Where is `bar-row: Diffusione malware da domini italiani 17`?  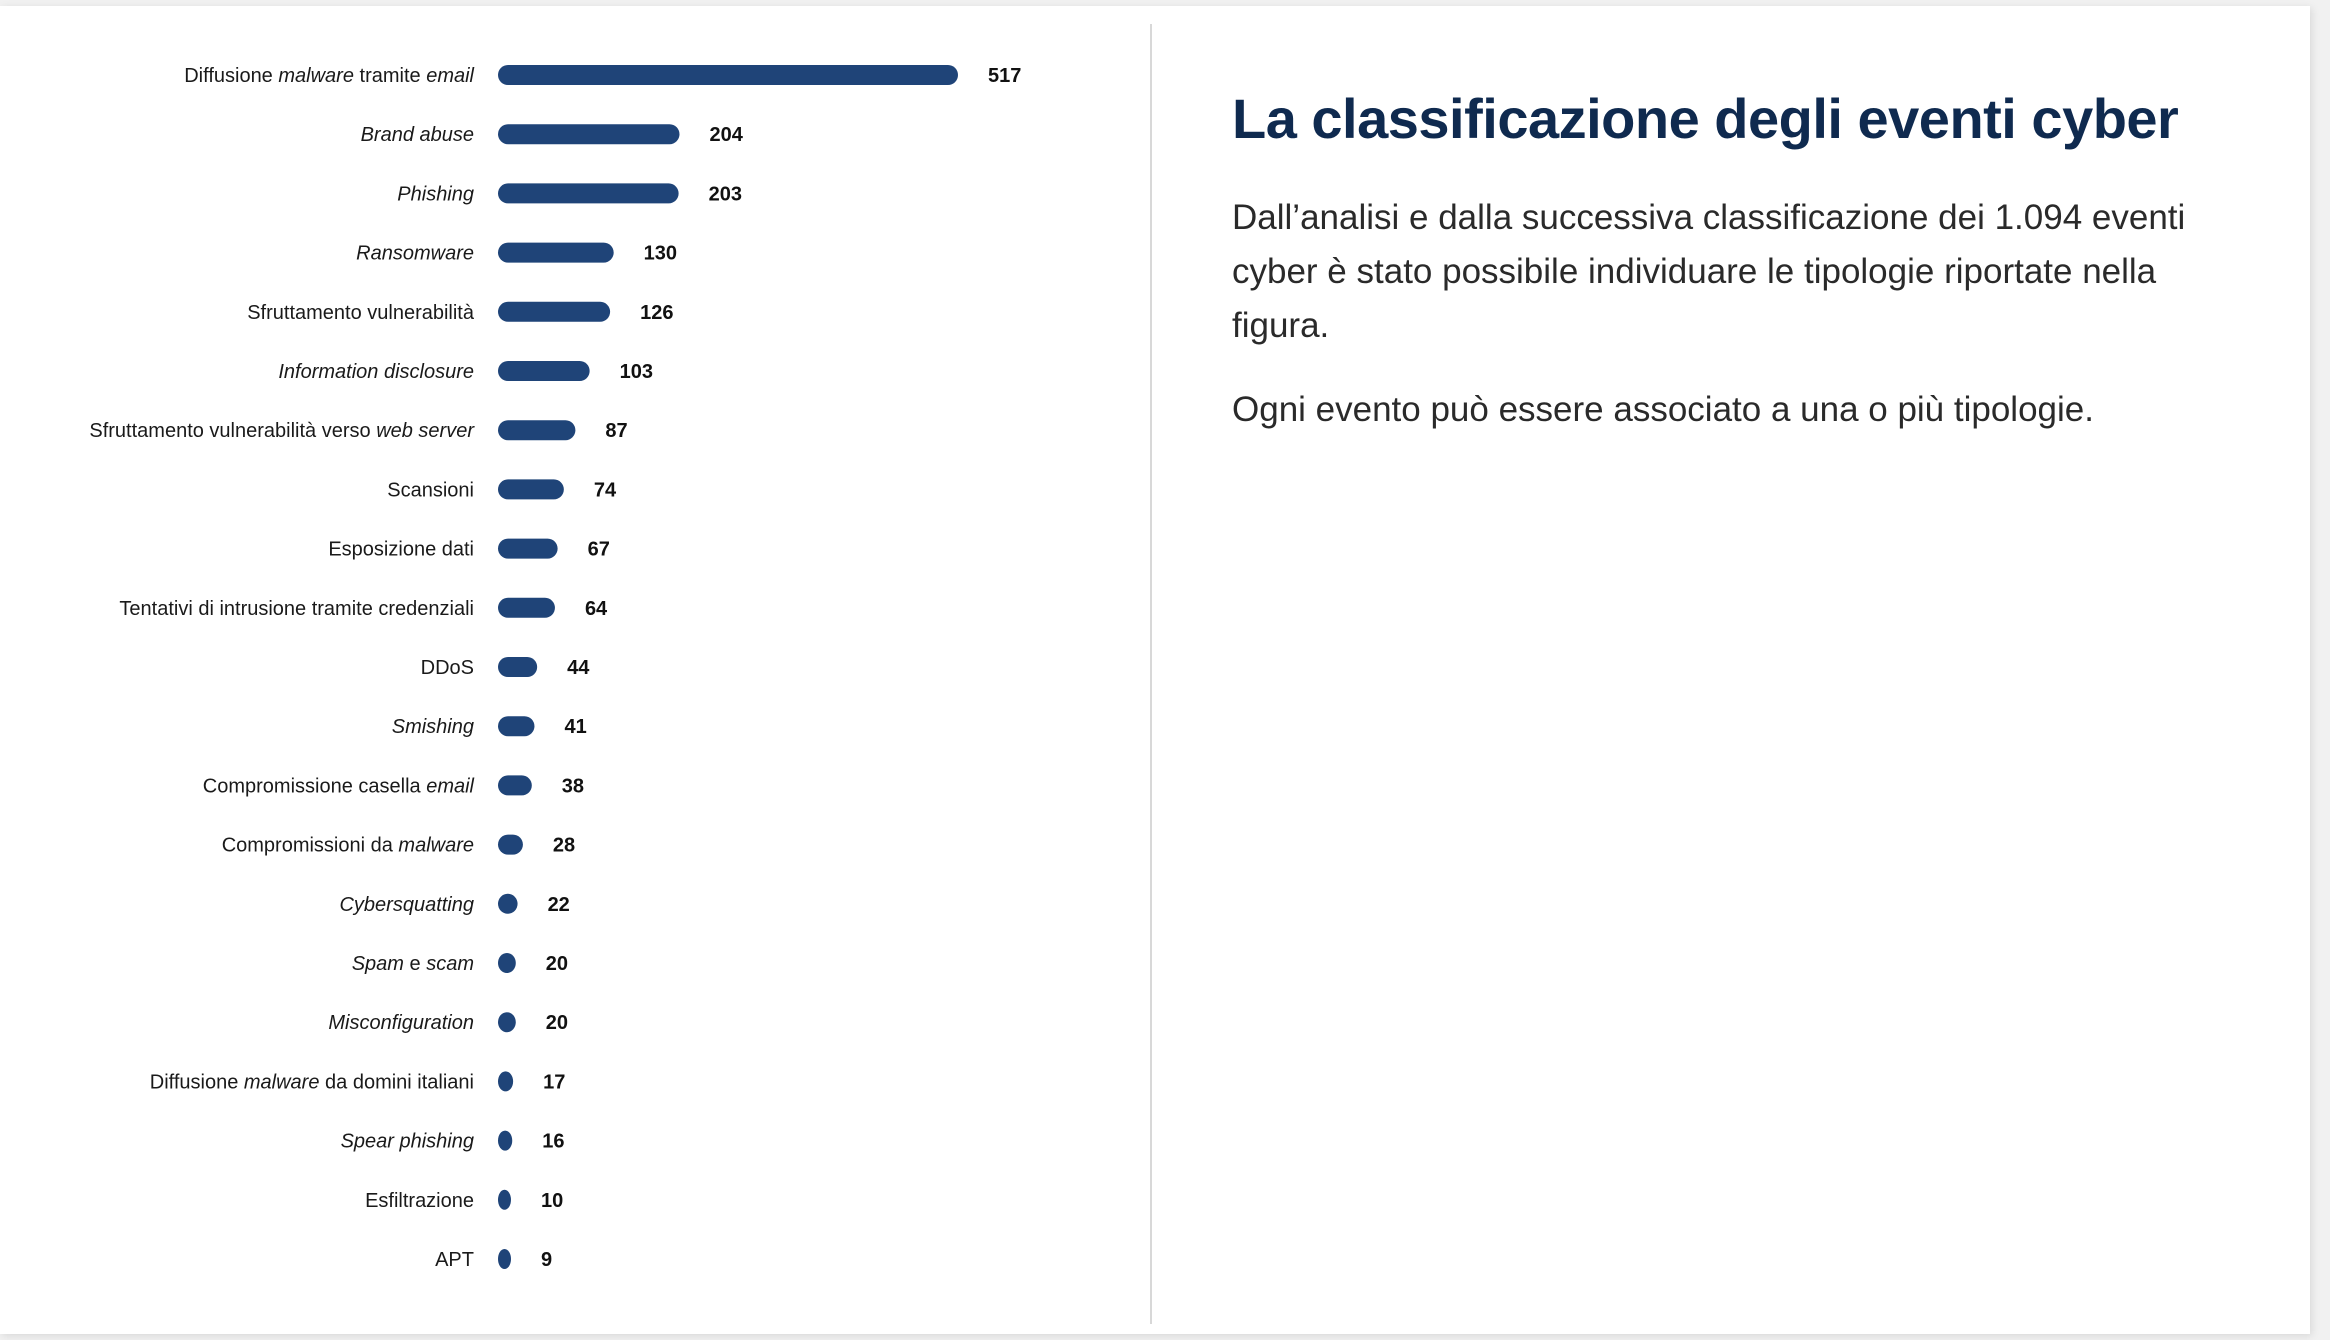
bar-row: Diffusione malware da domini italiani 17 is located at coordinates (357, 1082).